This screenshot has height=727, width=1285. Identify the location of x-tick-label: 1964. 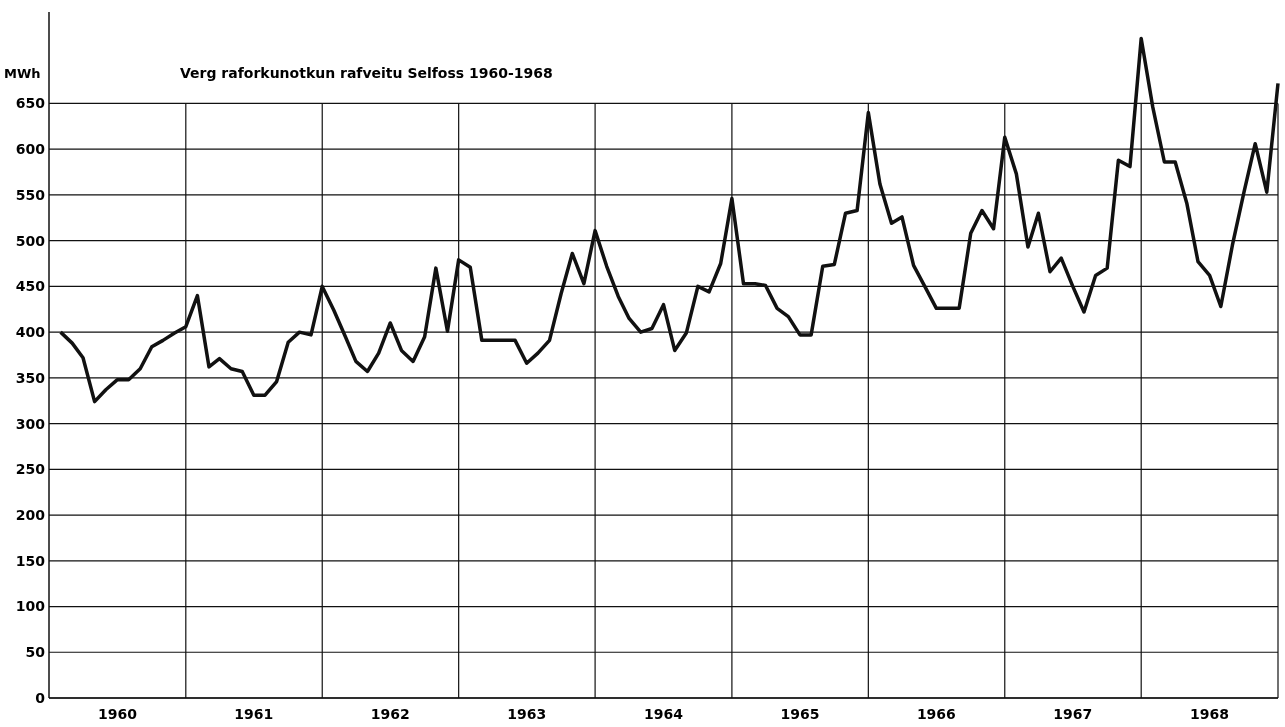
(664, 714).